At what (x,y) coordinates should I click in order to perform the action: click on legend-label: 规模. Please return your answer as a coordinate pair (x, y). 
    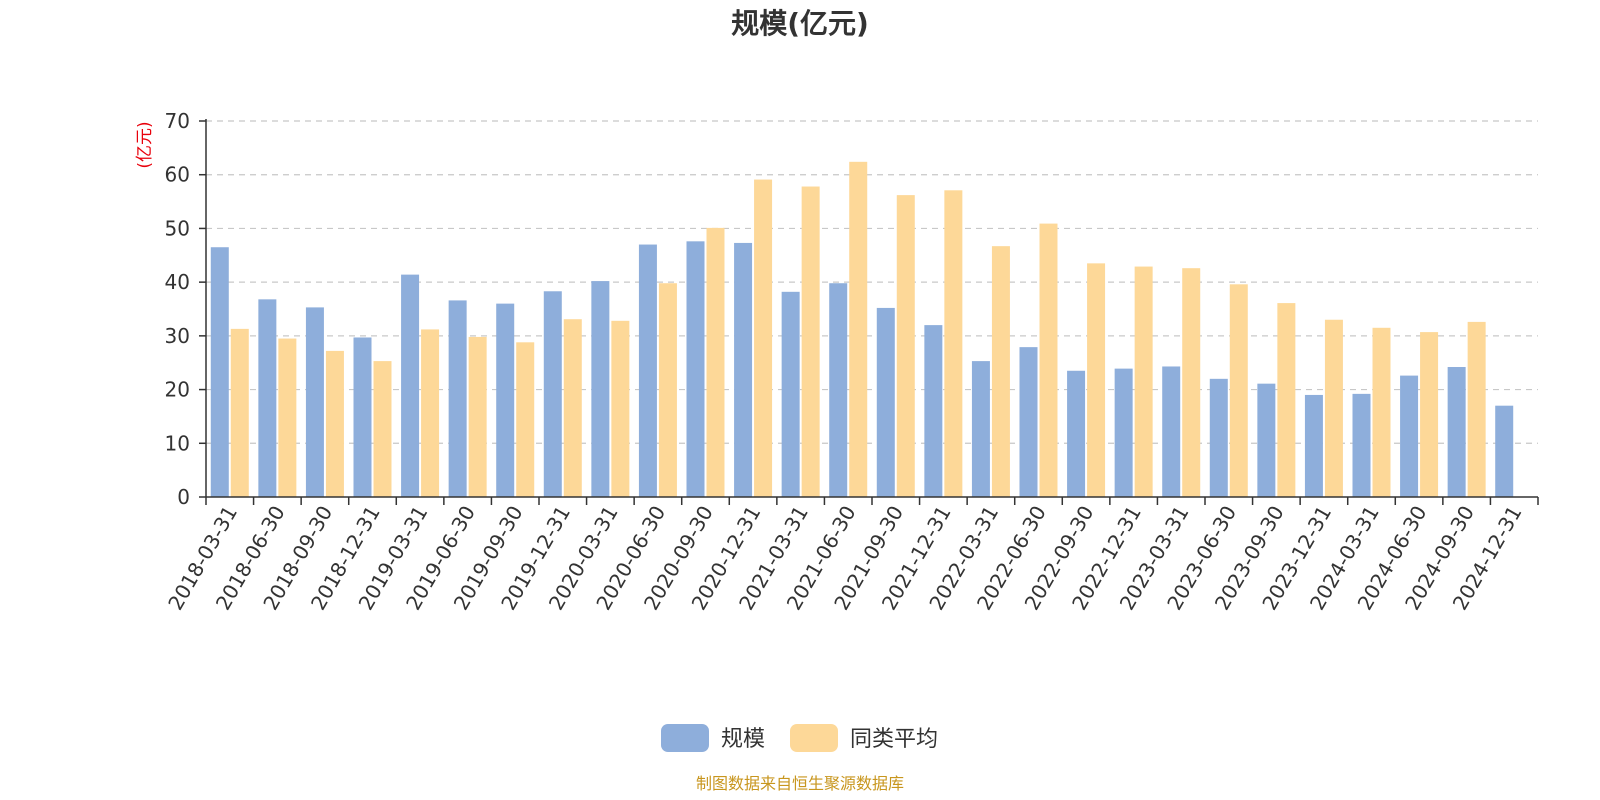
    Looking at the image, I should click on (743, 739).